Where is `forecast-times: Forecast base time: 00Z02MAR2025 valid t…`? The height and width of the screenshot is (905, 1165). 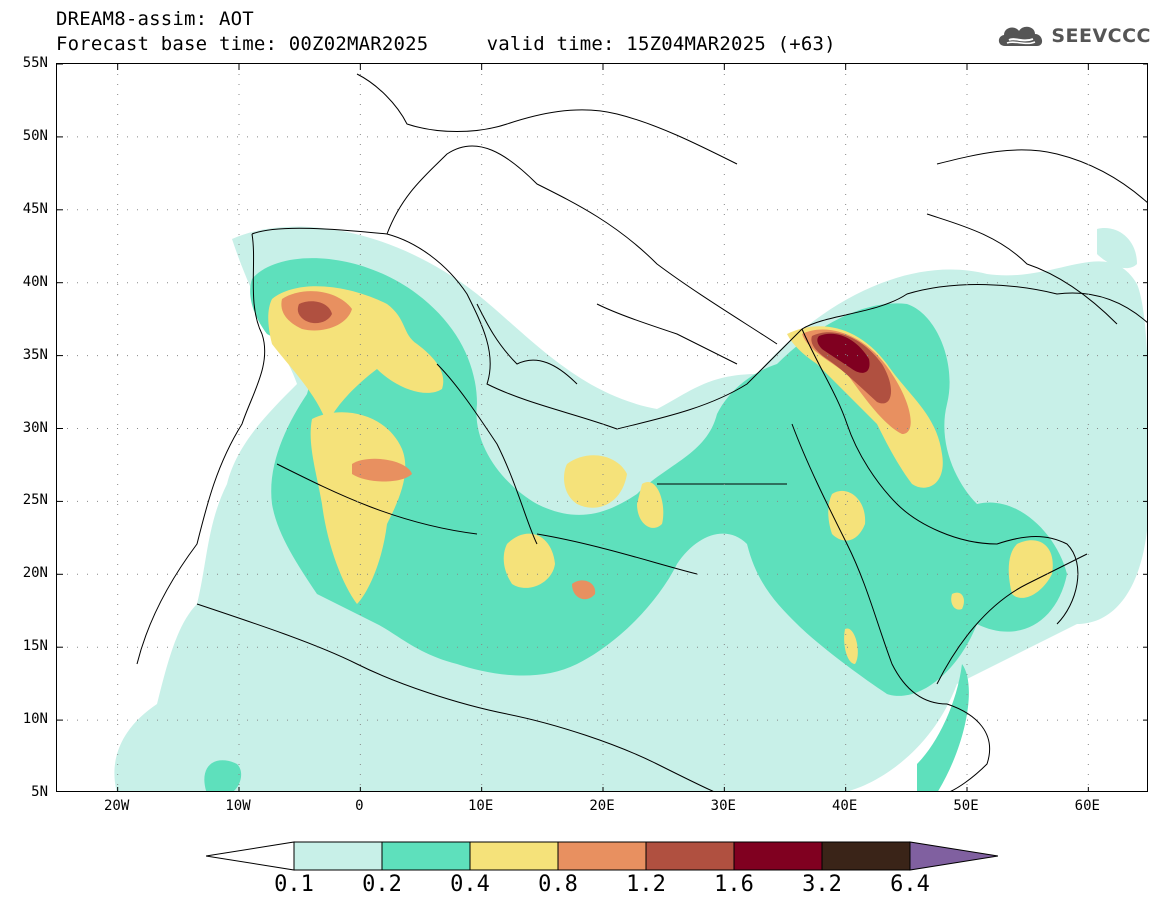
forecast-times: Forecast base time: 00Z02MAR2025 valid t… is located at coordinates (446, 44).